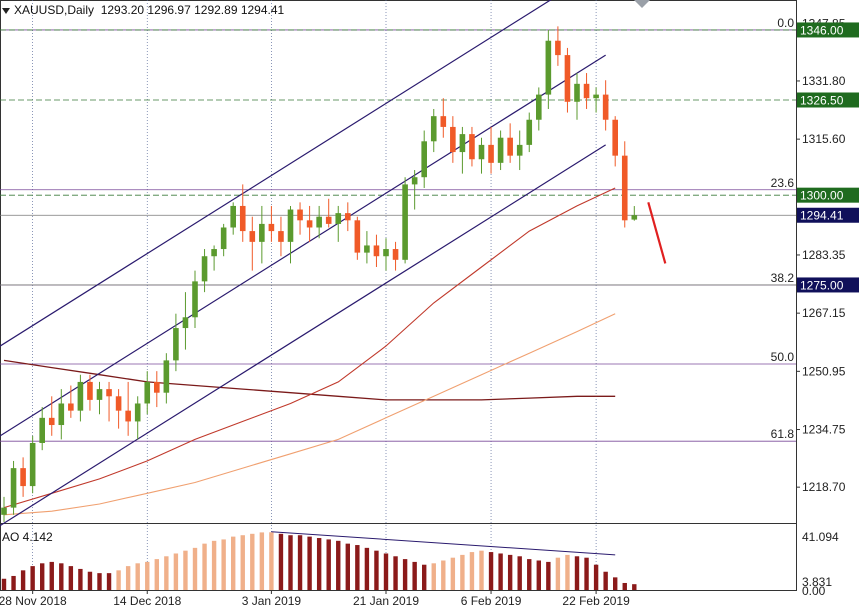  What do you see at coordinates (491, 601) in the screenshot?
I see `x-tick-label: 6 Feb 2019` at bounding box center [491, 601].